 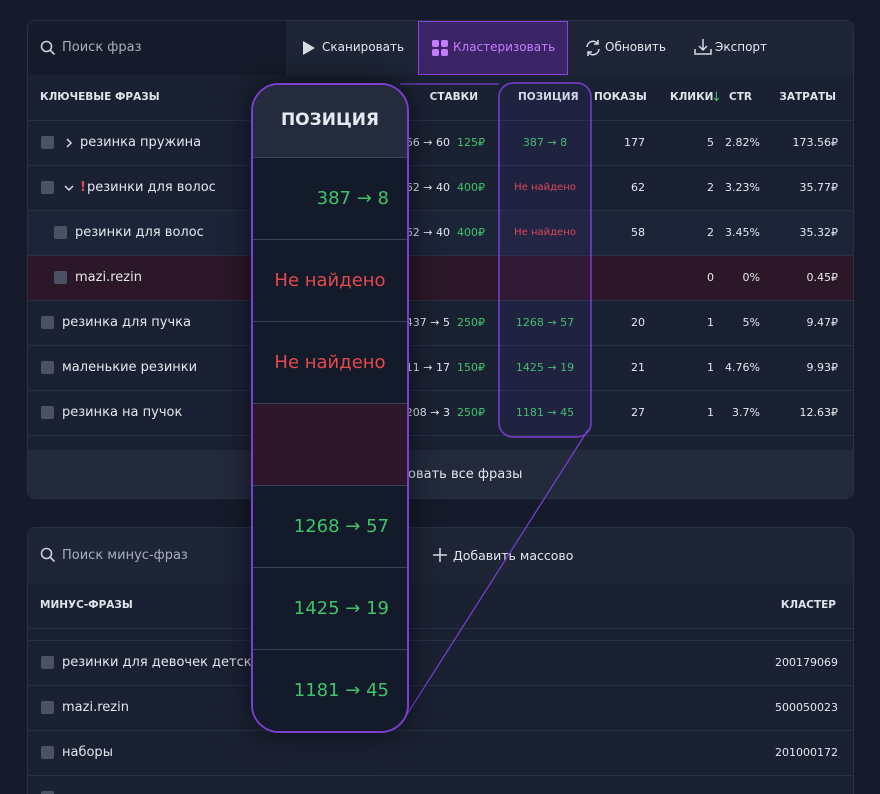 I want to click on bid-price: 400₽, so click(x=471, y=232).